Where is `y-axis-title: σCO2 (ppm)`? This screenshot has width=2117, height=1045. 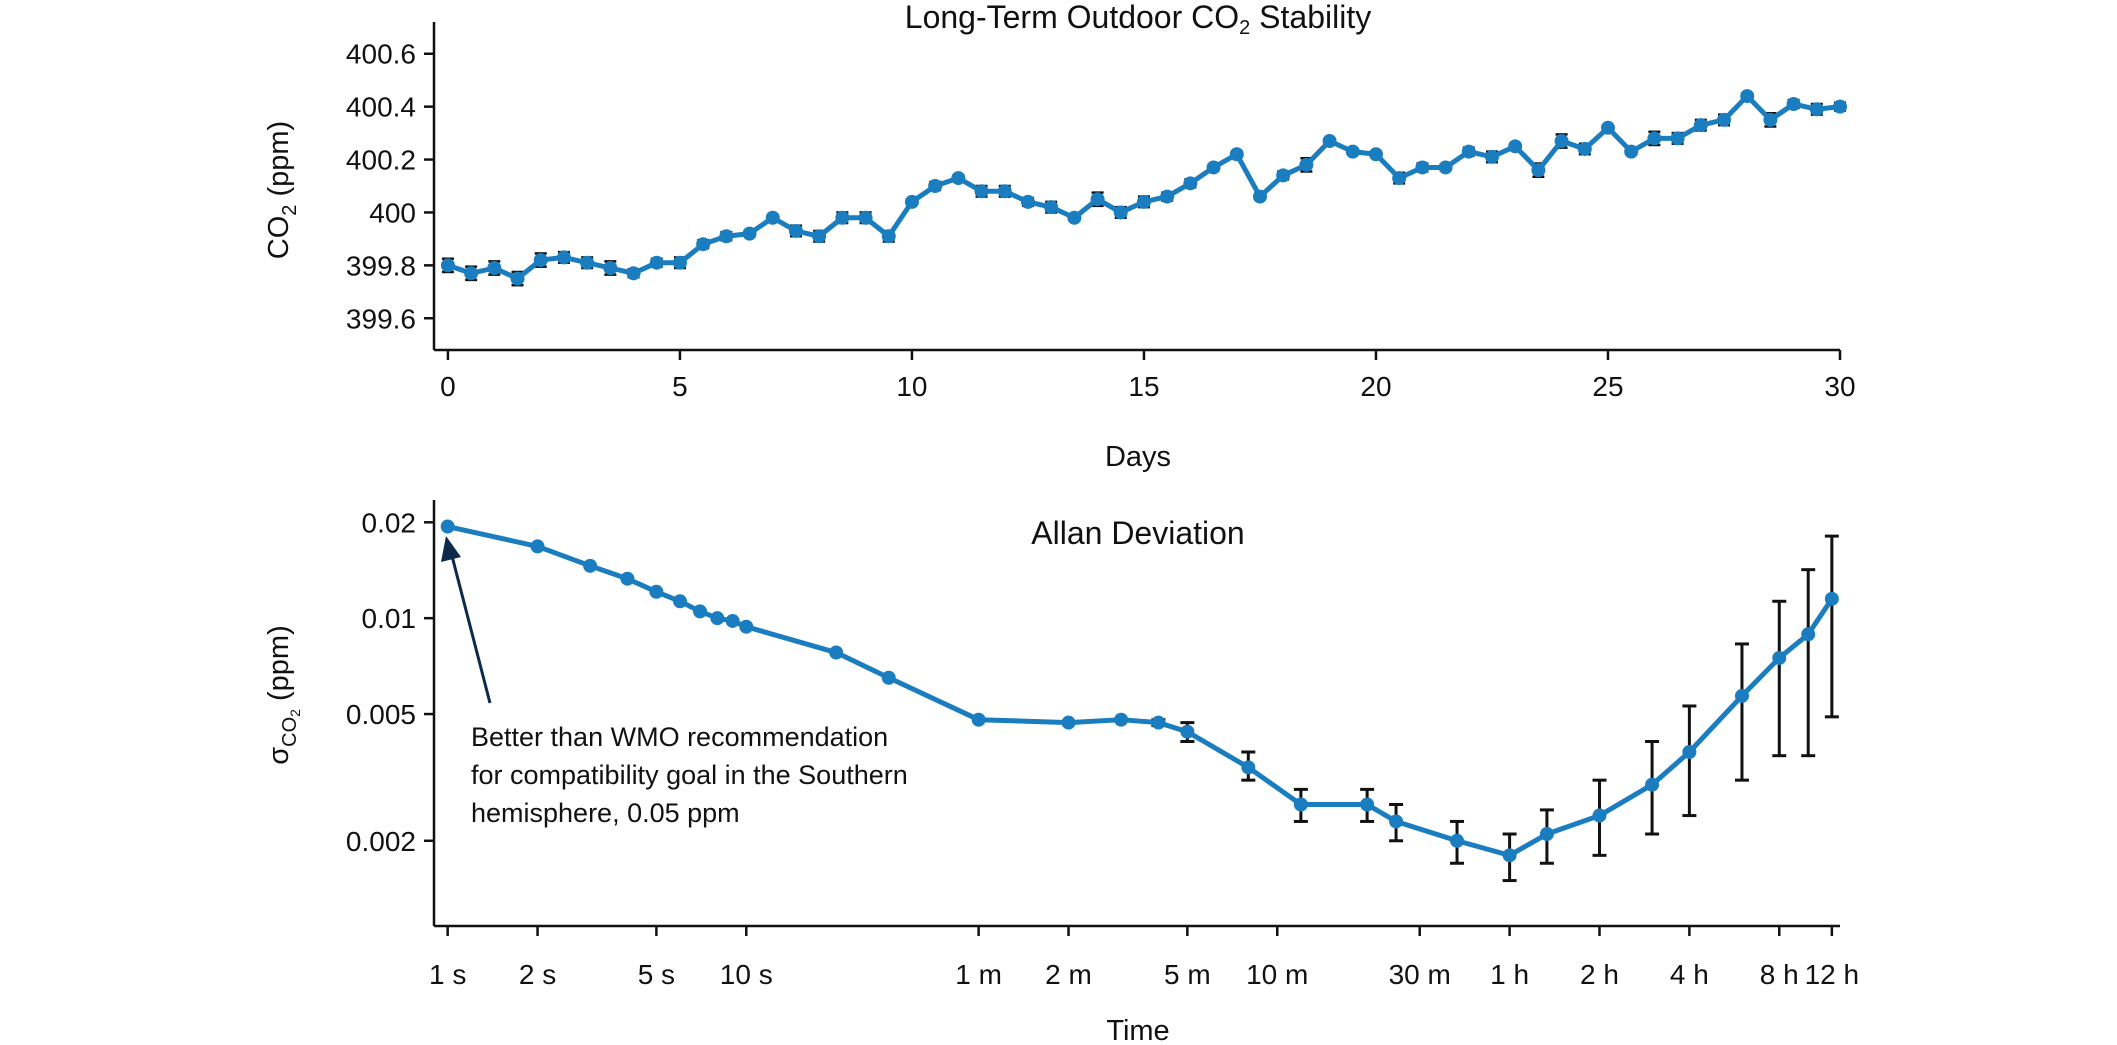
y-axis-title: σCO2 (ppm) is located at coordinates (283, 695).